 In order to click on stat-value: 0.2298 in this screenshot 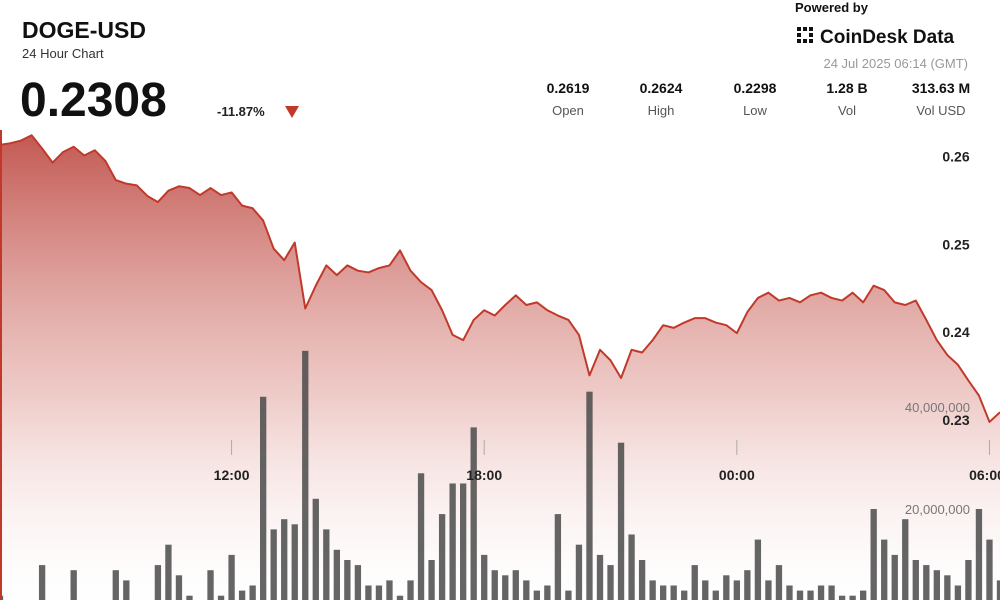, I will do `click(755, 88)`.